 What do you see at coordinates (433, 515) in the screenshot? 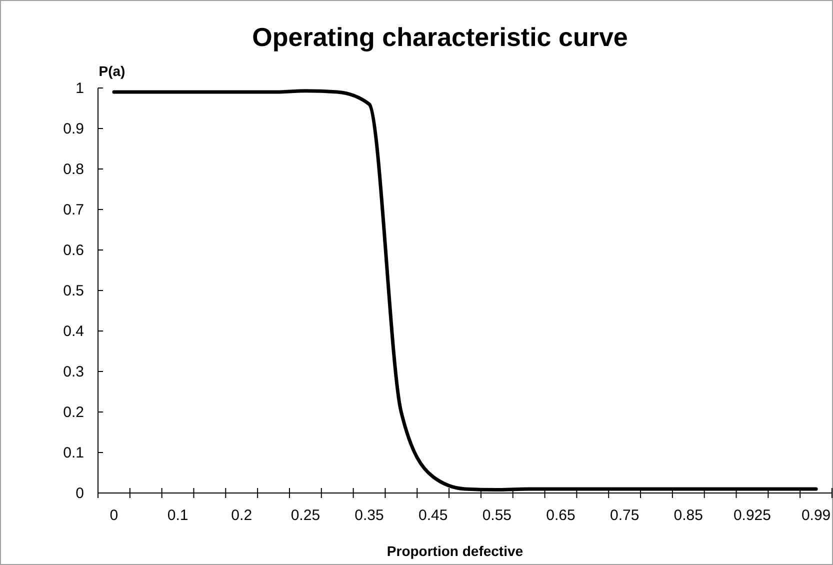
I see `x-tick-label: 0.45` at bounding box center [433, 515].